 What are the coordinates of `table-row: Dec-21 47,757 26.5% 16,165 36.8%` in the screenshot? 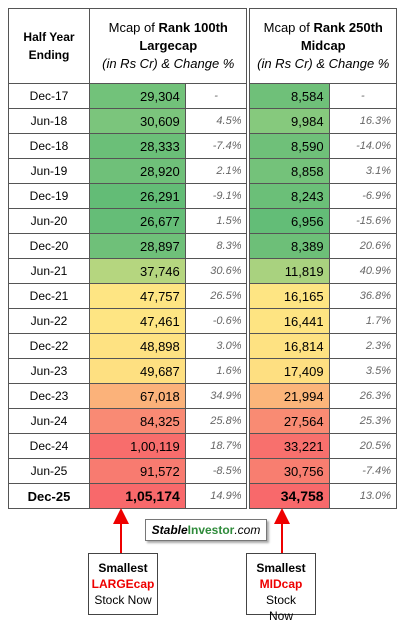 It's located at (203, 296).